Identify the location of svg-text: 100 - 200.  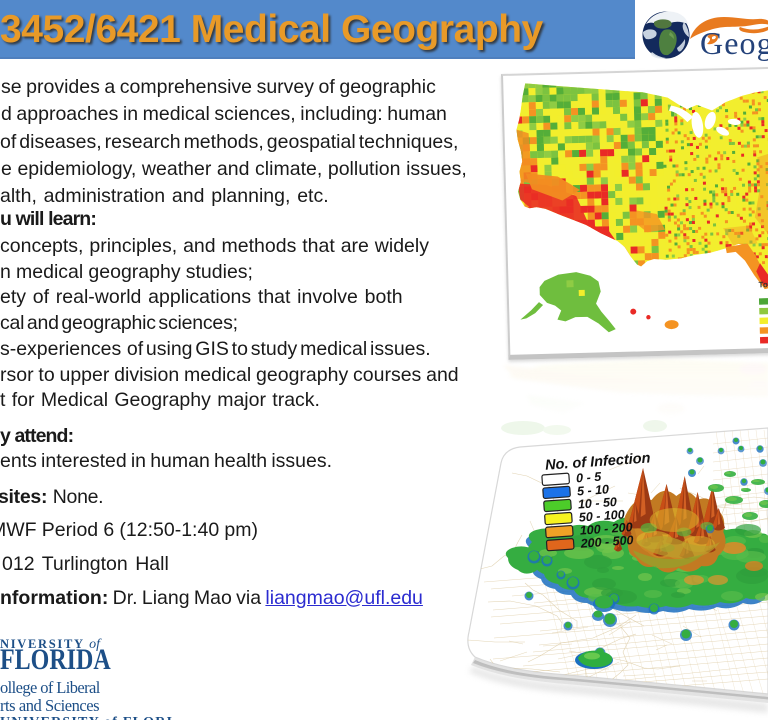
(606, 529).